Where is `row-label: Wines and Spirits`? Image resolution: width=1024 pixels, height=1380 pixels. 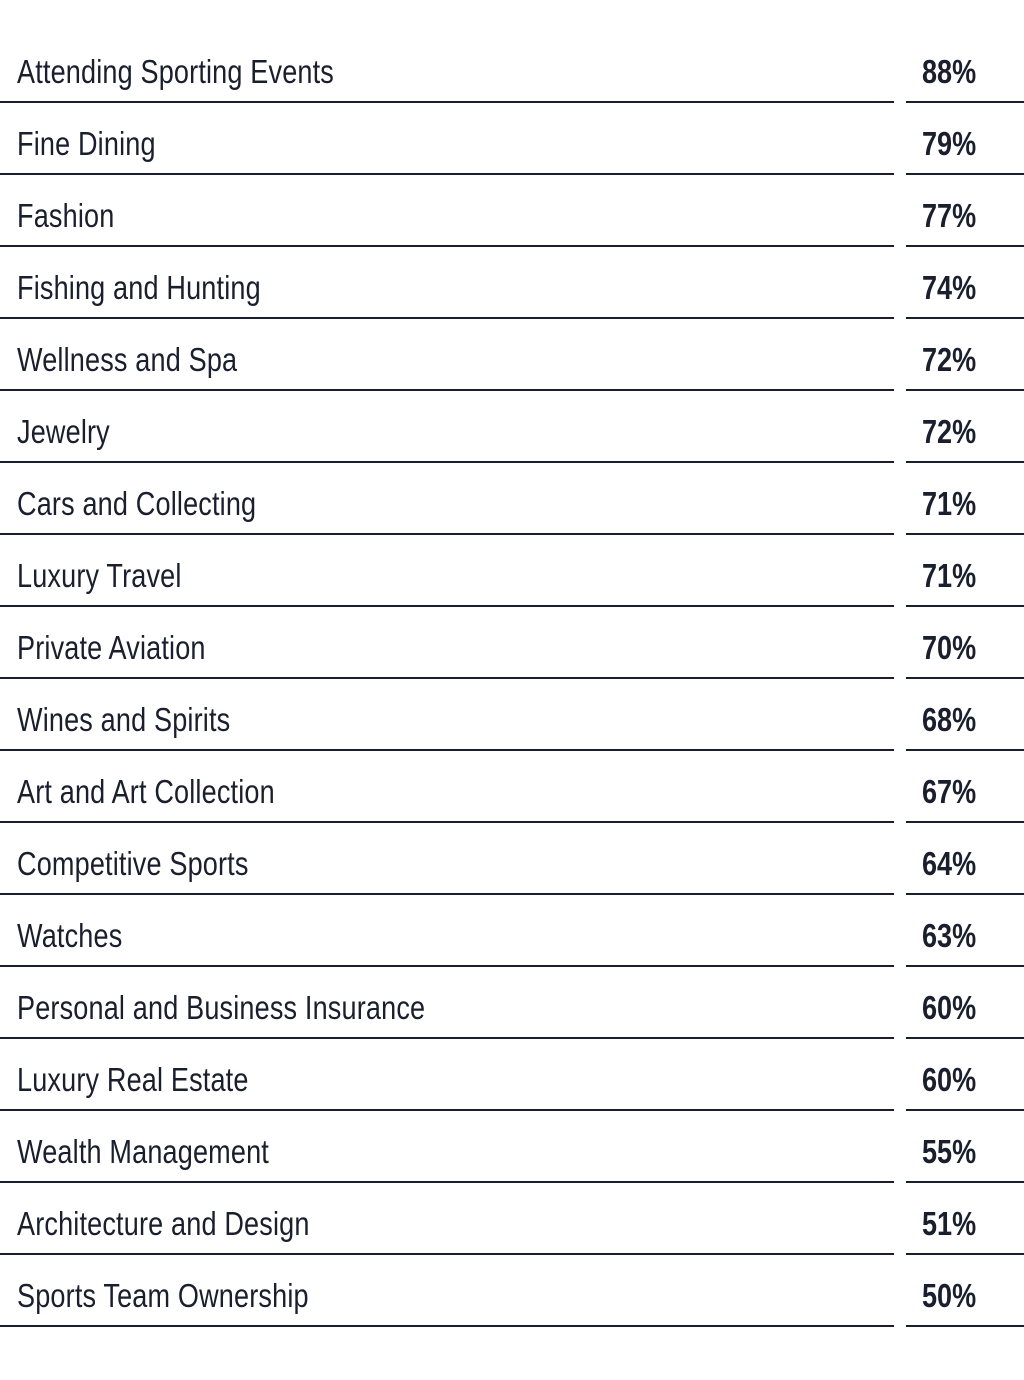 row-label: Wines and Spirits is located at coordinates (124, 719).